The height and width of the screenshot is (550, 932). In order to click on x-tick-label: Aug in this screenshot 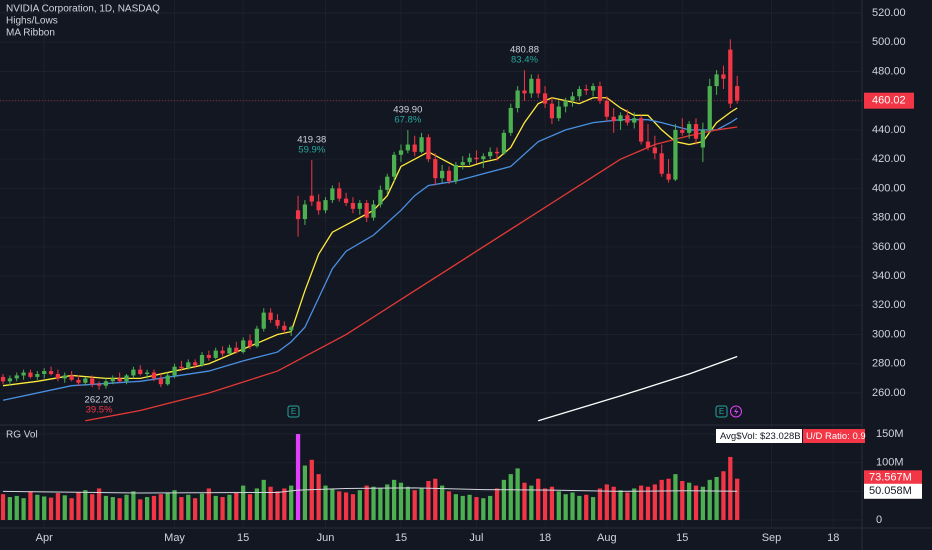, I will do `click(607, 538)`.